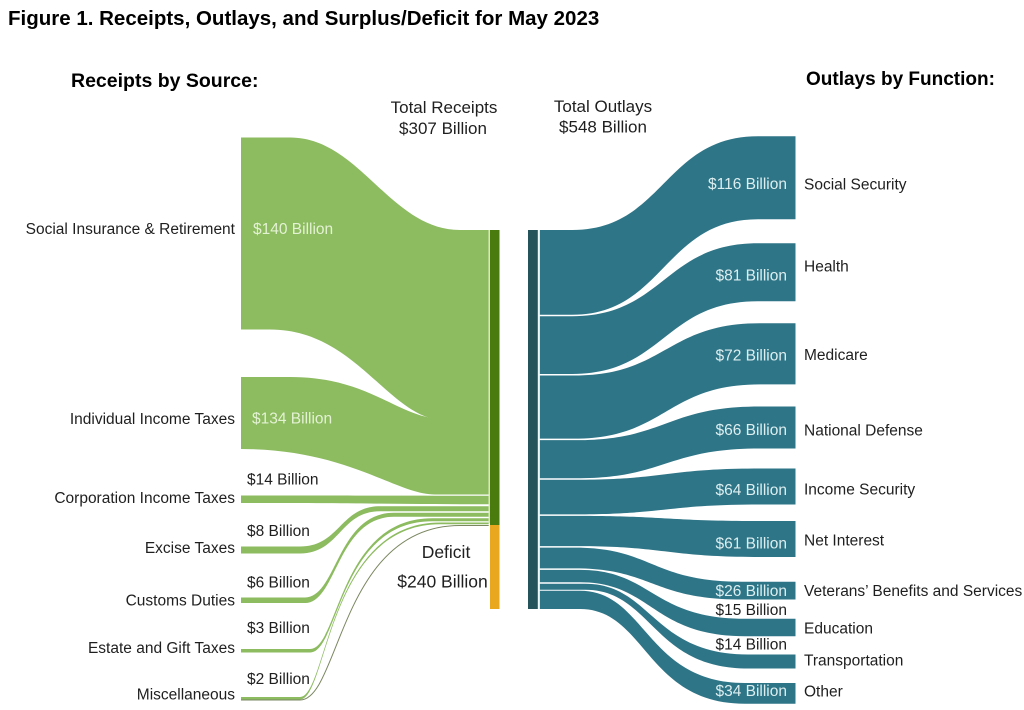 The width and height of the screenshot is (1024, 710). What do you see at coordinates (278, 531) in the screenshot?
I see `svg-text: $8 Billion` at bounding box center [278, 531].